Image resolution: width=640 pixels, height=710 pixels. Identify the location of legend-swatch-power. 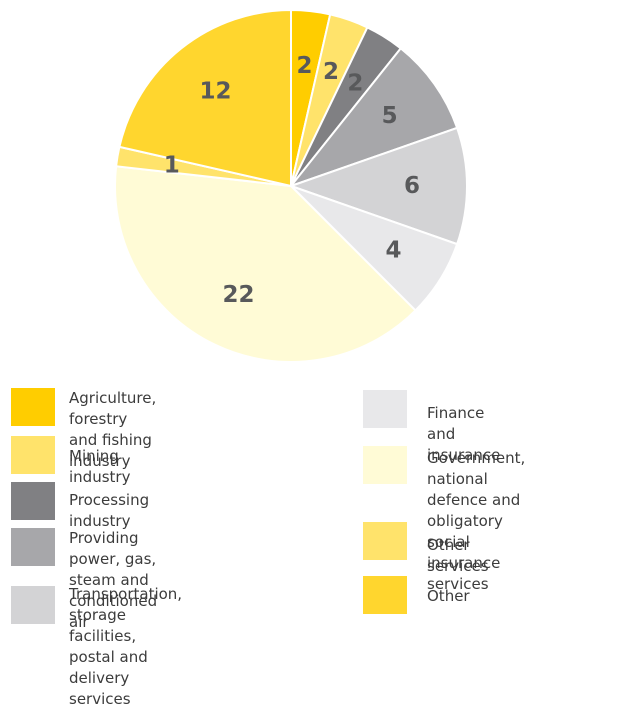
(33, 547).